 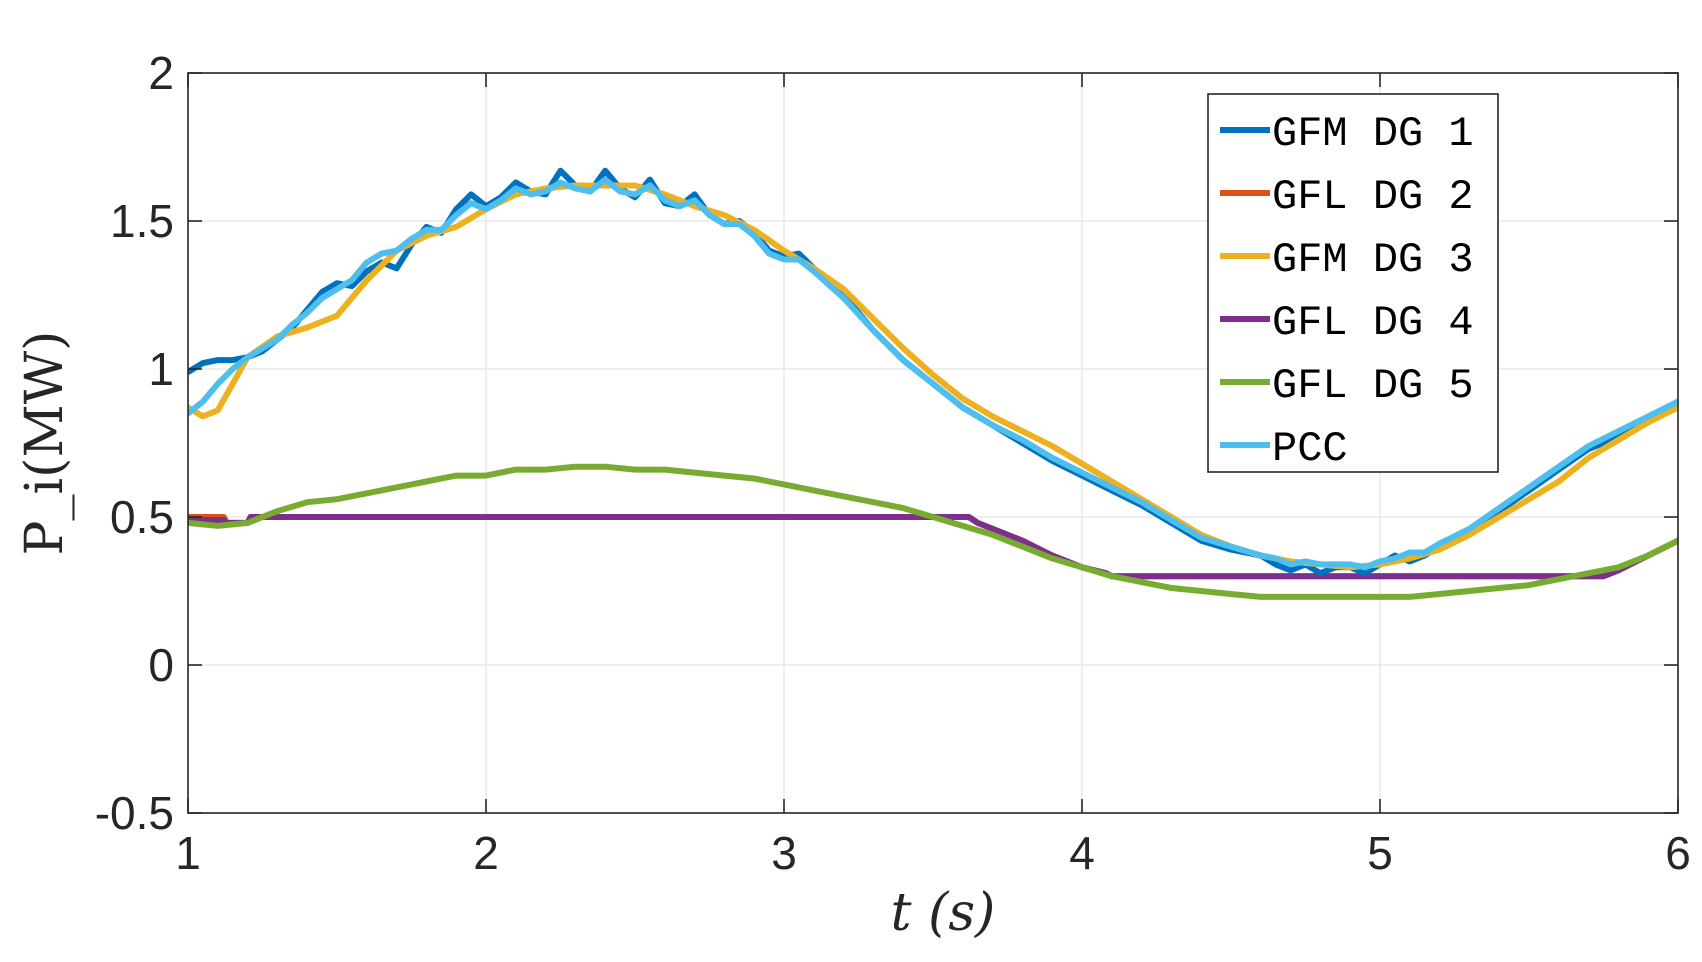 What do you see at coordinates (134, 813) in the screenshot?
I see `y-tick-label: -0.5` at bounding box center [134, 813].